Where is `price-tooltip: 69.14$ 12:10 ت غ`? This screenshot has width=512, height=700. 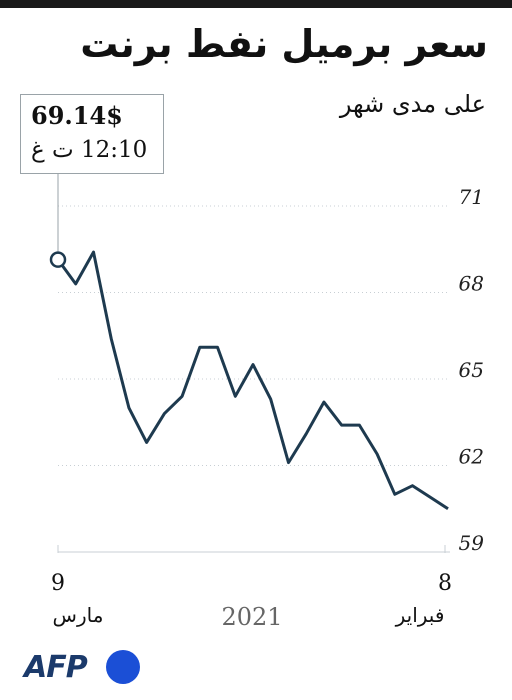 price-tooltip: 69.14$ 12:10 ت غ is located at coordinates (92, 134).